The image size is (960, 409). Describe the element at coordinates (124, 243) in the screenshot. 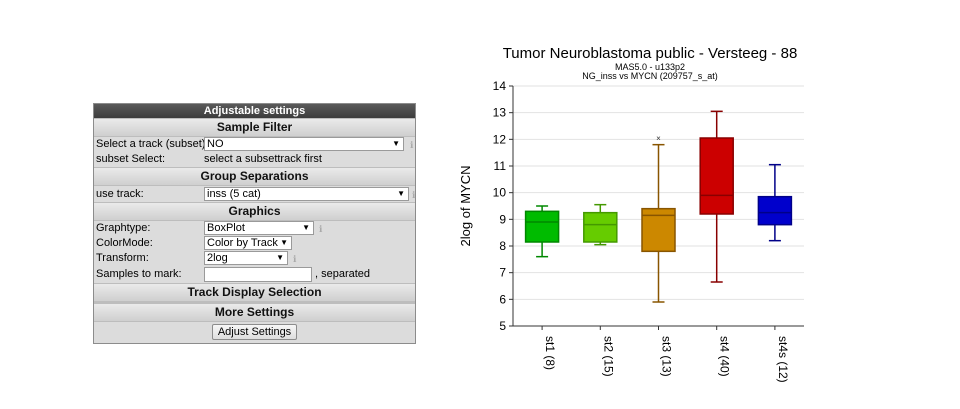

I see `colormode-label: ColorMode:` at that location.